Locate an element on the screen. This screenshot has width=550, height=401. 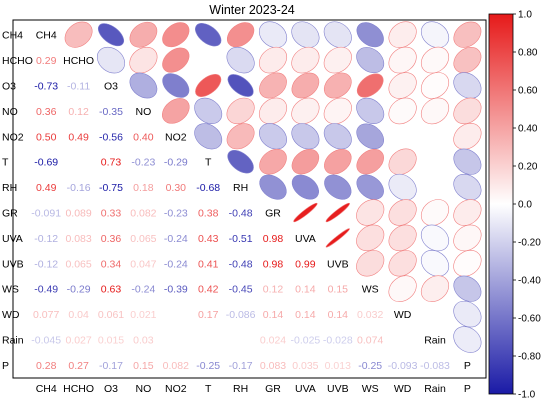
corr-value-uva-t: 0.43 is located at coordinates (208, 239).